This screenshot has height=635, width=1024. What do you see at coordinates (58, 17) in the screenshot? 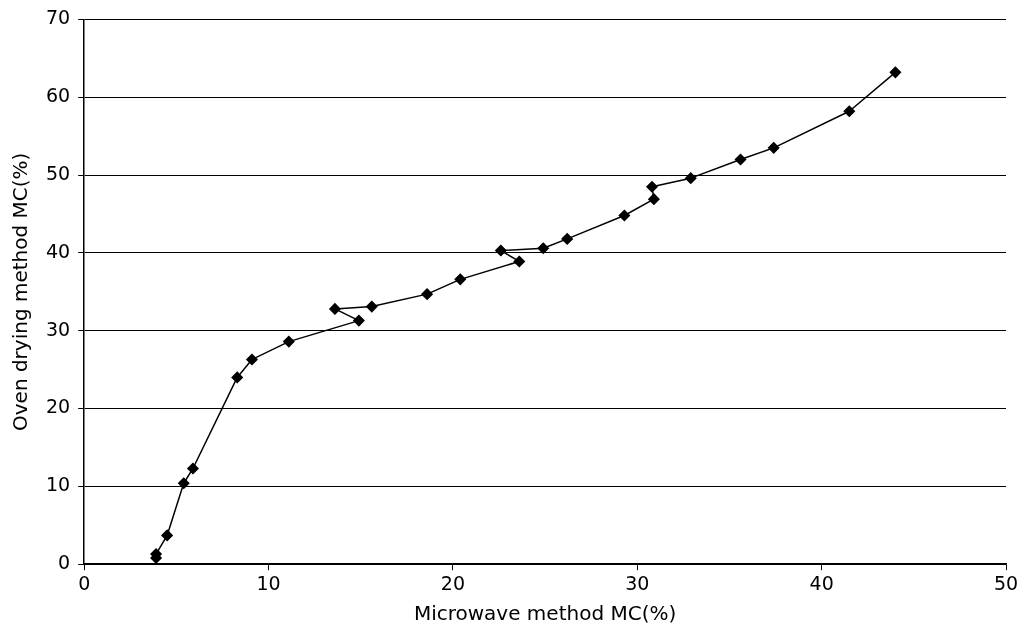
I see `y-tick-label: 70` at bounding box center [58, 17].